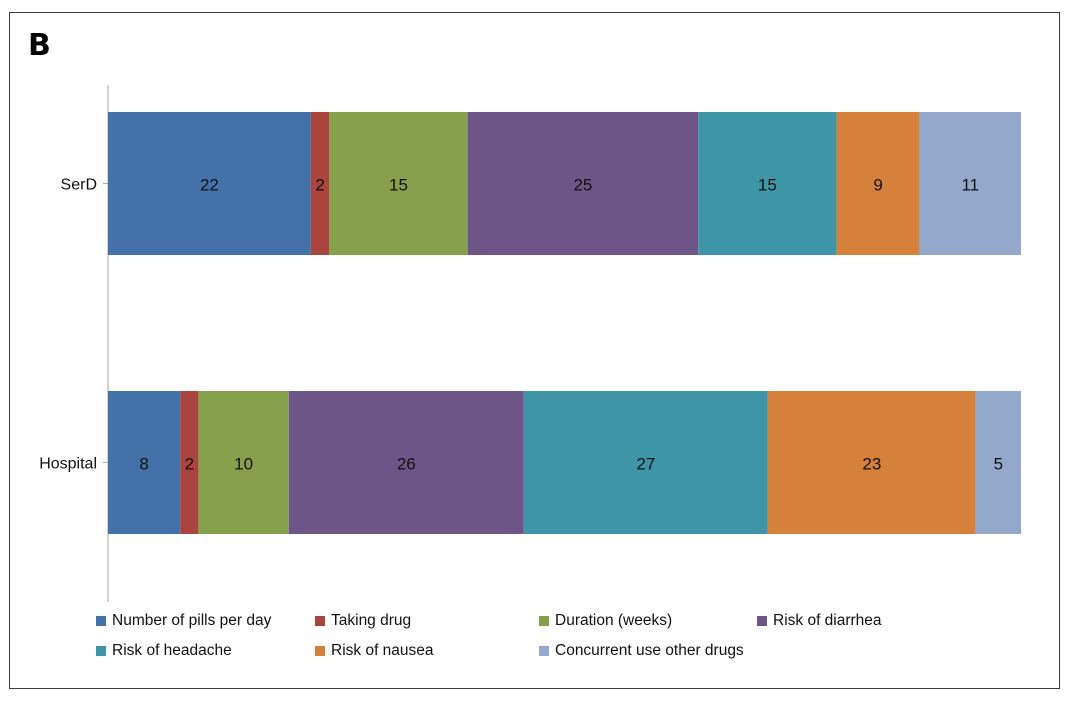 Image resolution: width=1071 pixels, height=701 pixels. I want to click on legend-label: Concurrent use other drugs, so click(649, 650).